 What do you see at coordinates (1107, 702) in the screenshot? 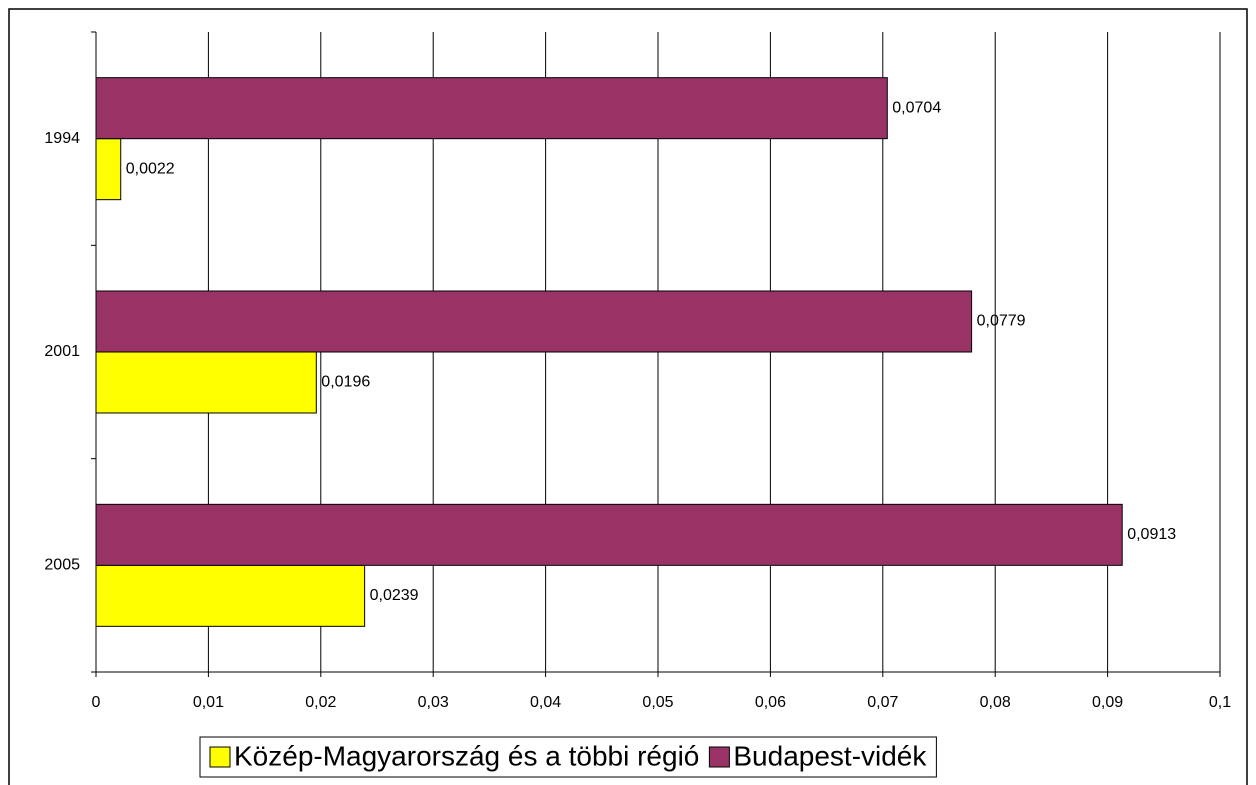
I see `x-tick-label: 0,09` at bounding box center [1107, 702].